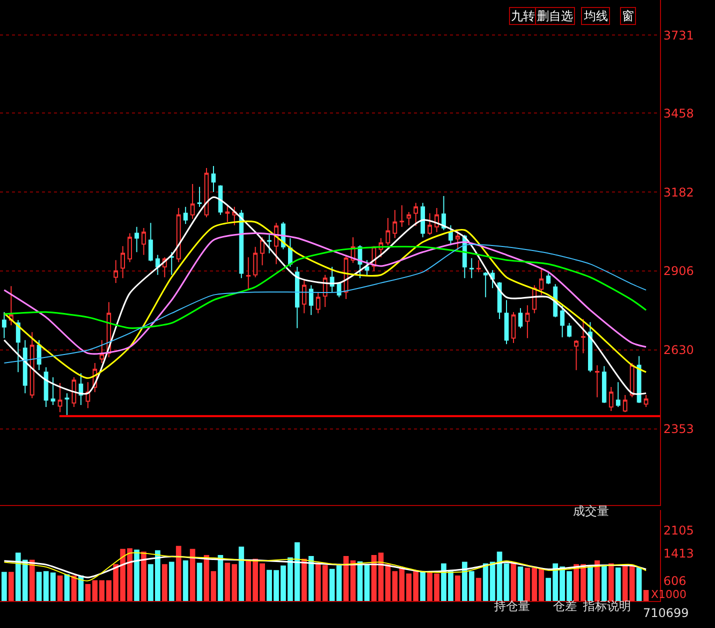  What do you see at coordinates (512, 606) in the screenshot?
I see `annotation: 持仓量` at bounding box center [512, 606].